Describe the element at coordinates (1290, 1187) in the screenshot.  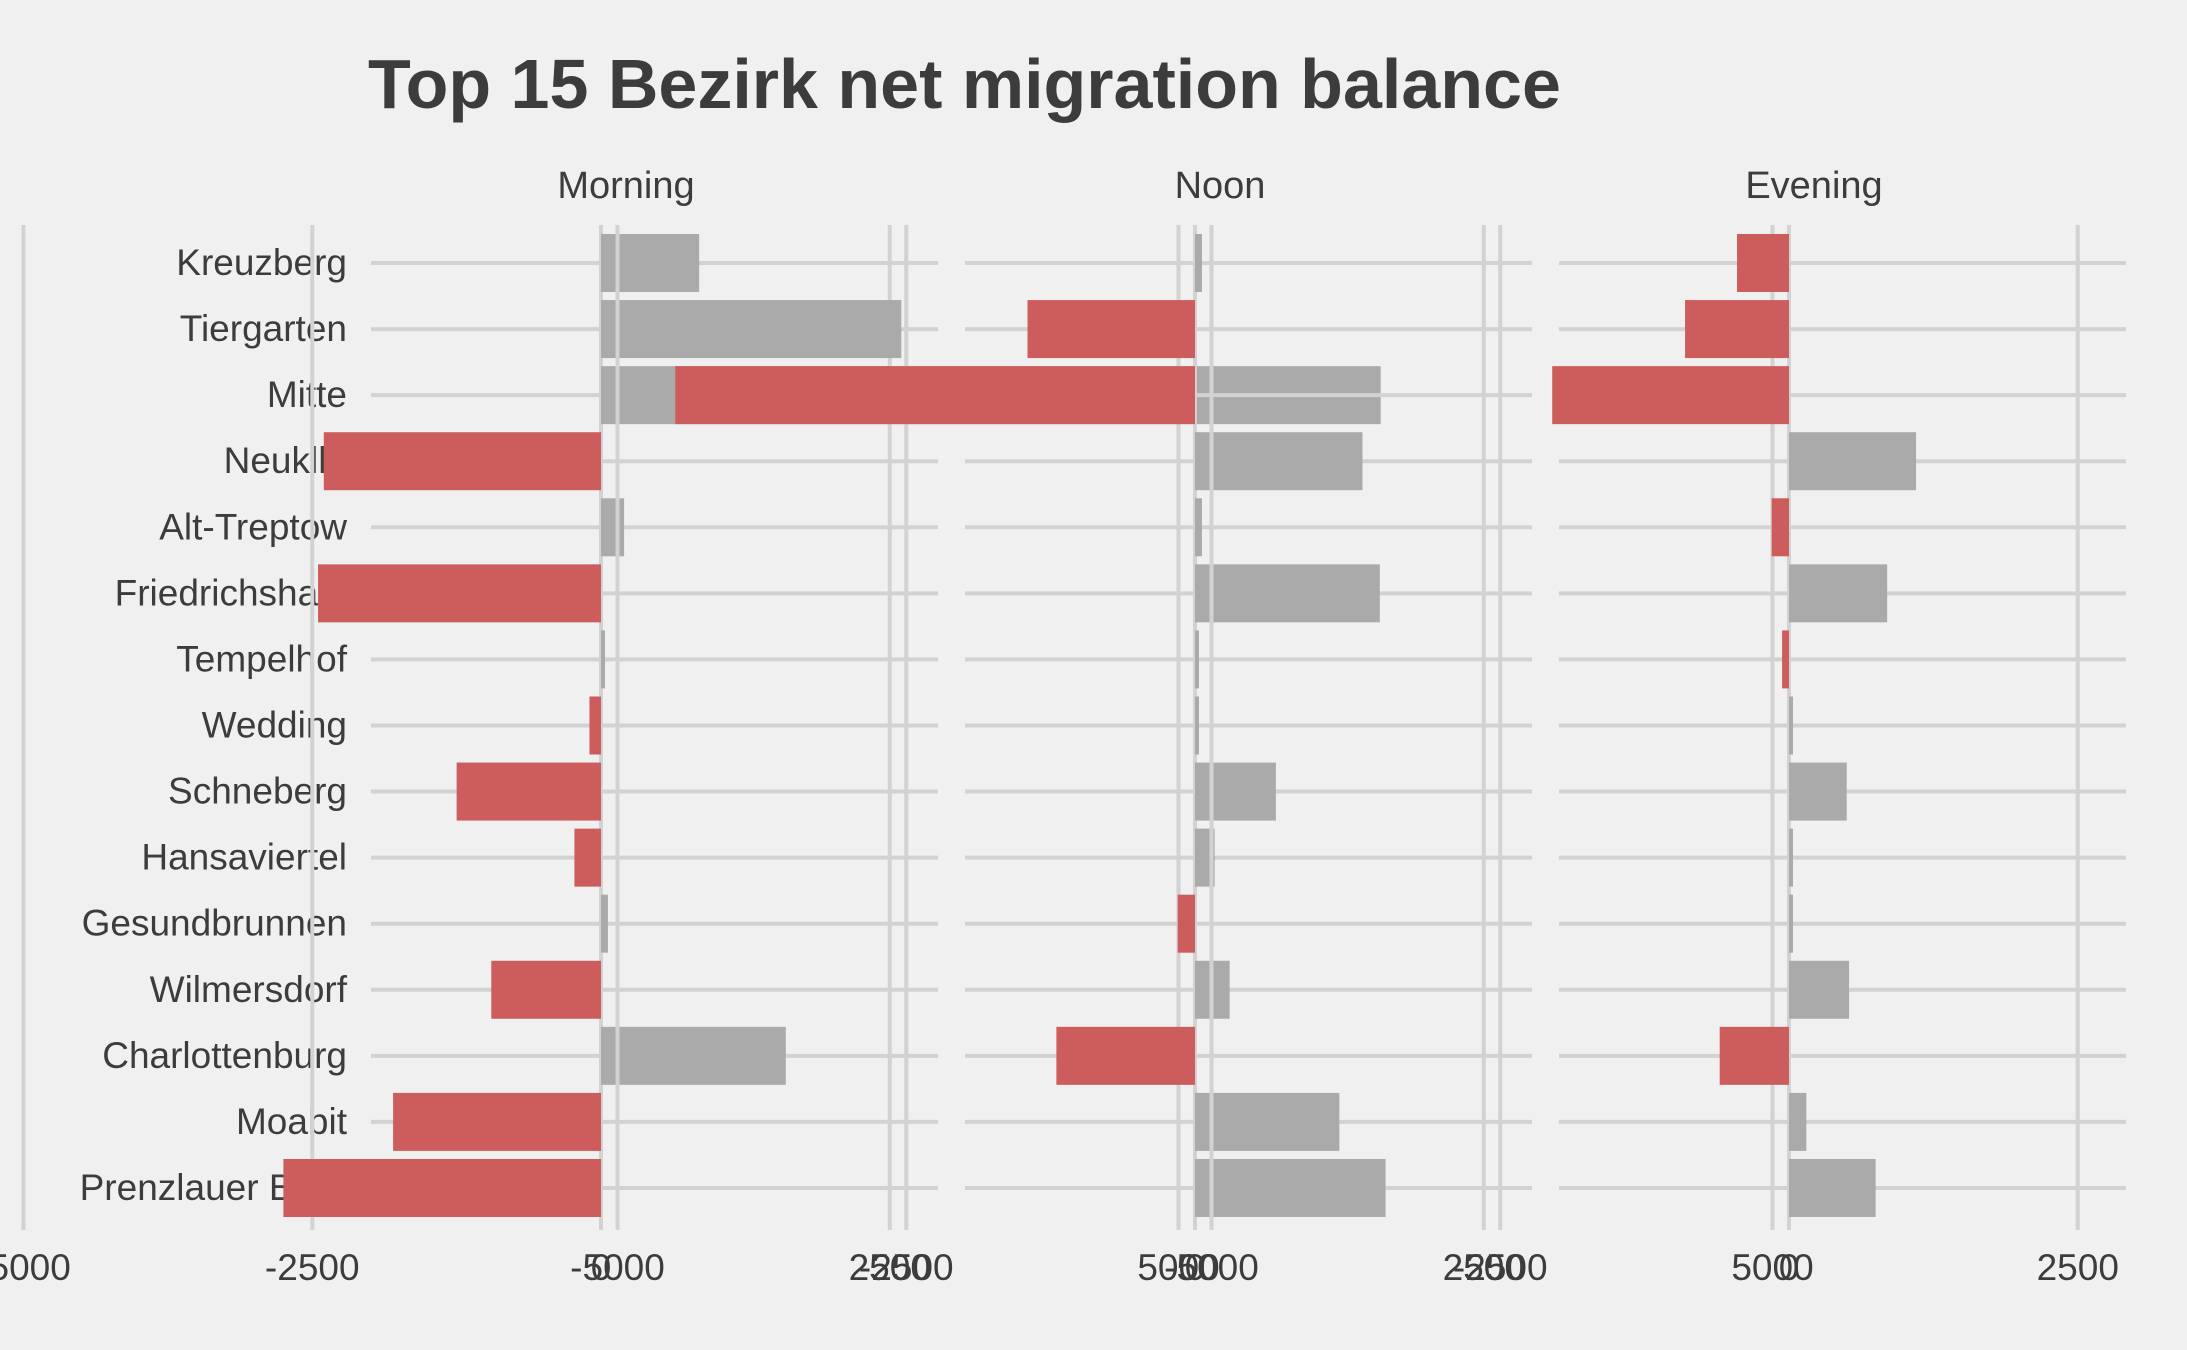
I see `bar-noon-prenzlauer-berg` at that location.